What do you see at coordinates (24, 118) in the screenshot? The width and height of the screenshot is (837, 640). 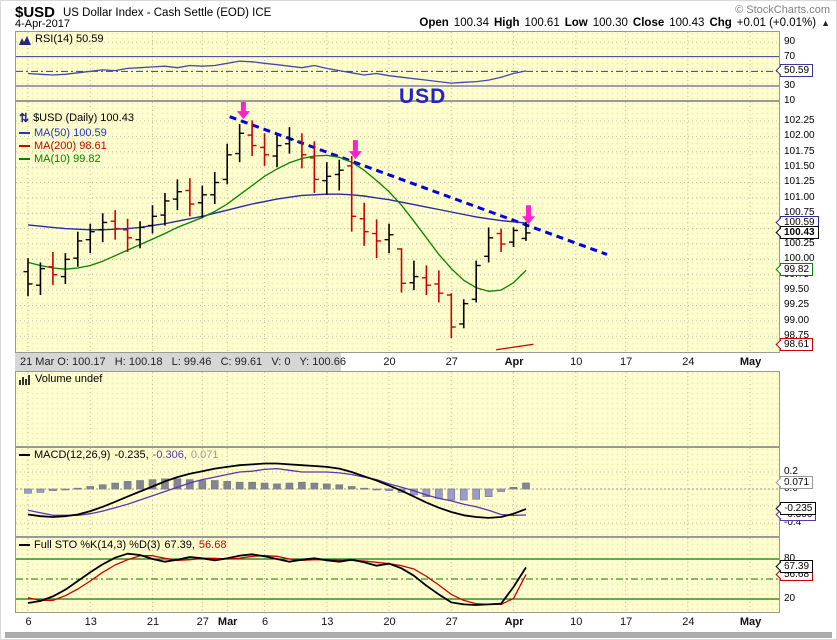 I see `price-type-icon: ⇅` at bounding box center [24, 118].